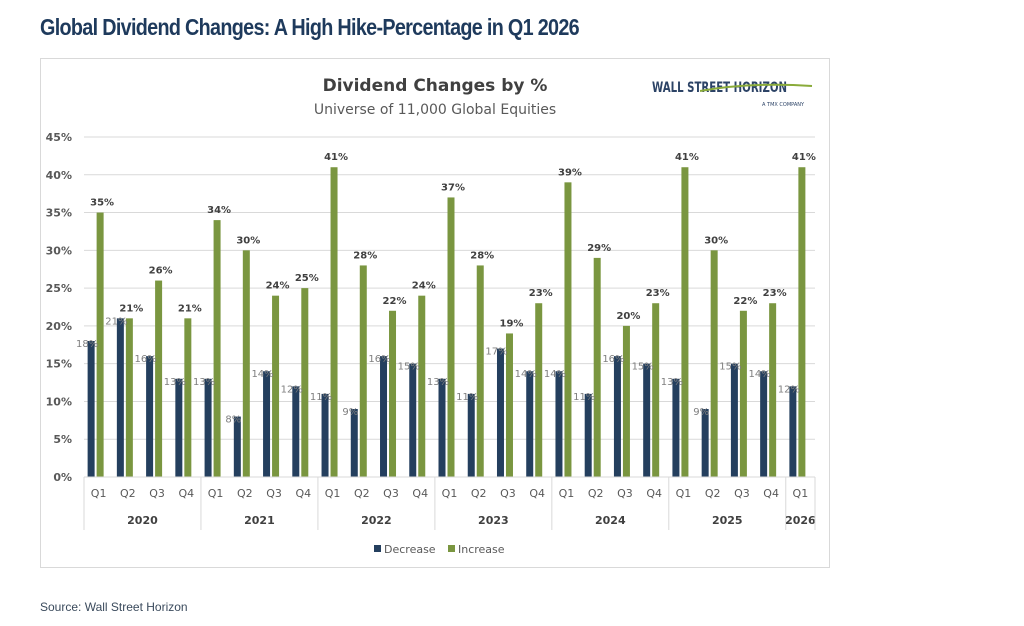 The image size is (1024, 626). I want to click on logo-subtext: A TMX COMPANY, so click(783, 105).